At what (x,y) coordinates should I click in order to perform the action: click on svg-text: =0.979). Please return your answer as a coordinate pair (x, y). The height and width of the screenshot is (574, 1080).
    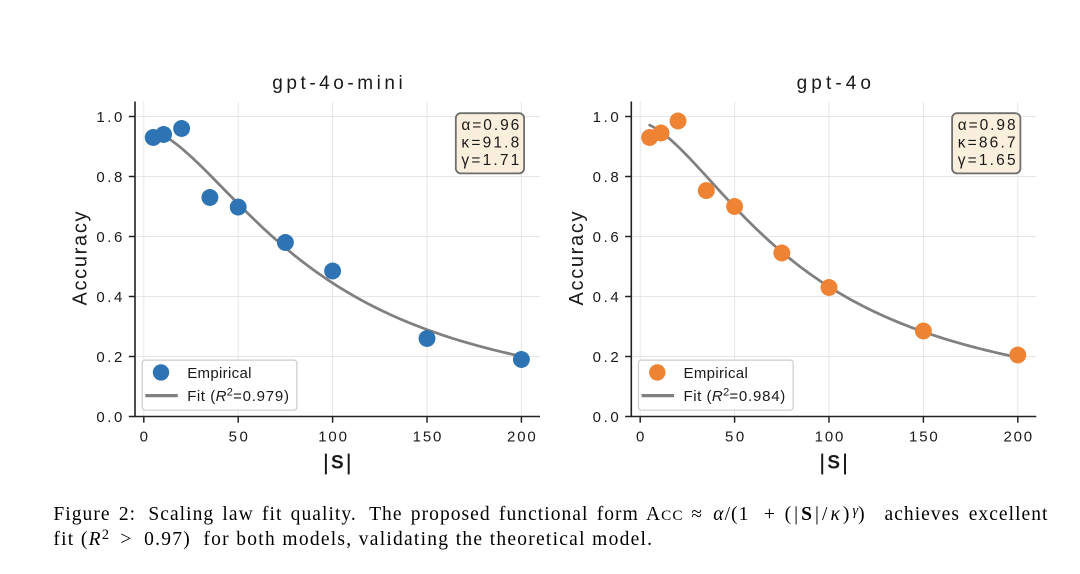
    Looking at the image, I should click on (261, 396).